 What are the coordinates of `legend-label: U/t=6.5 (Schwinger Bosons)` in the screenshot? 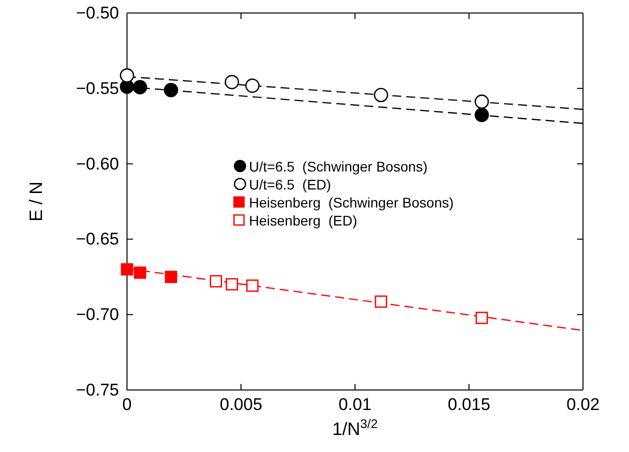 It's located at (338, 166).